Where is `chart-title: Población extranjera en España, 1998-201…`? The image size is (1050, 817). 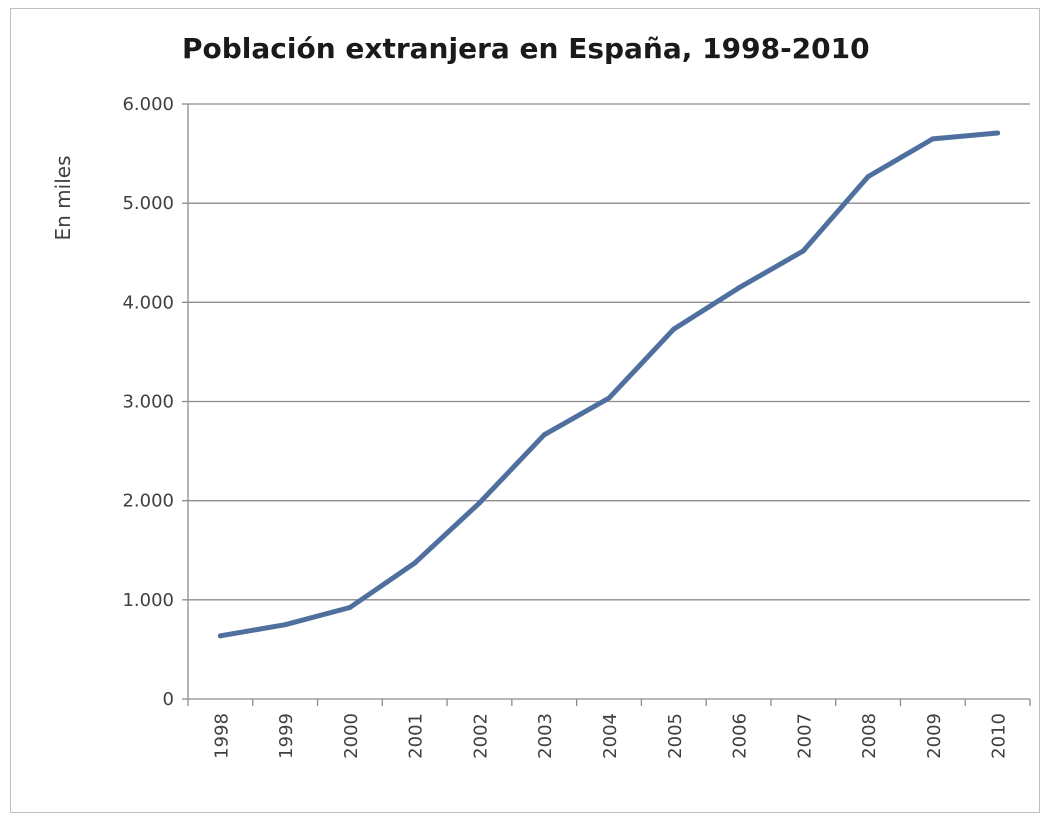
chart-title: Población extranjera en España, 1998-201… is located at coordinates (526, 48).